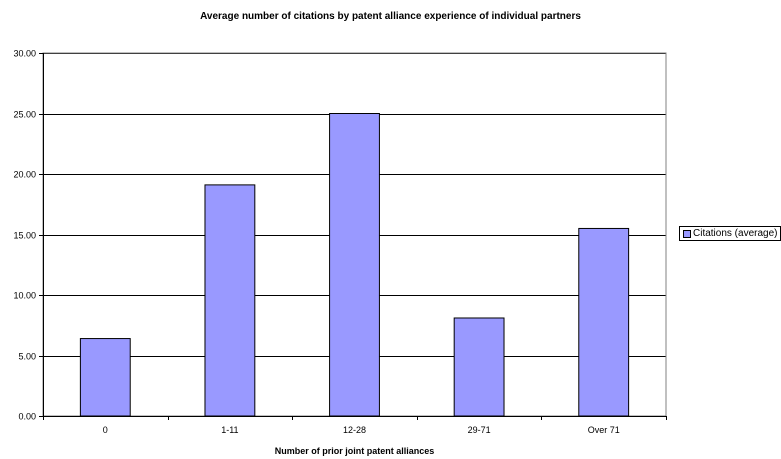  Describe the element at coordinates (24, 175) in the screenshot. I see `y-tick-label: 20.00` at that location.